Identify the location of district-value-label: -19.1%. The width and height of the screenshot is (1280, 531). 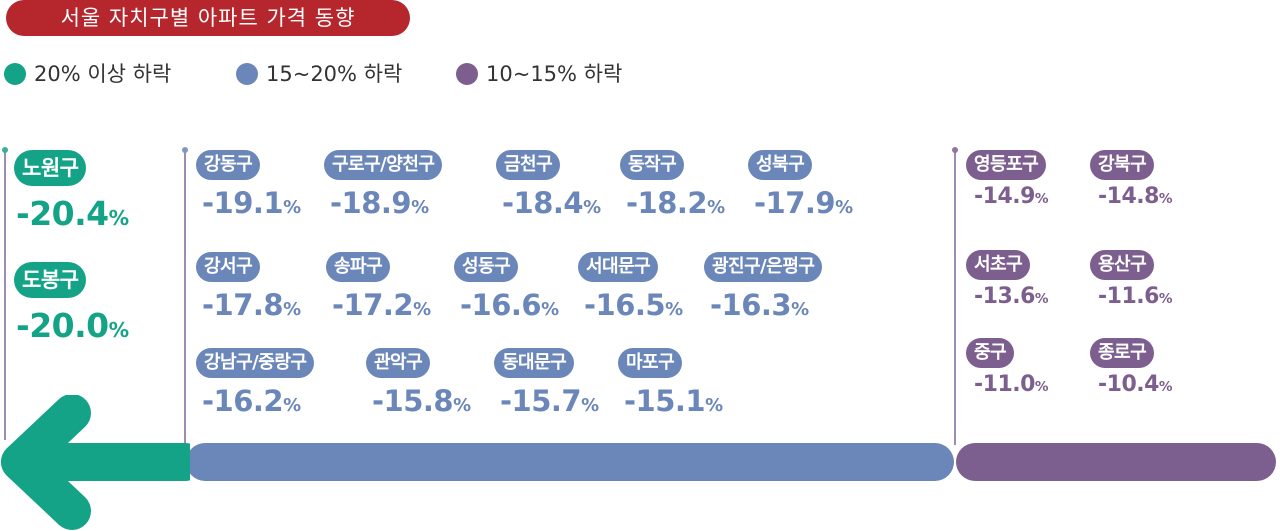
(251, 203).